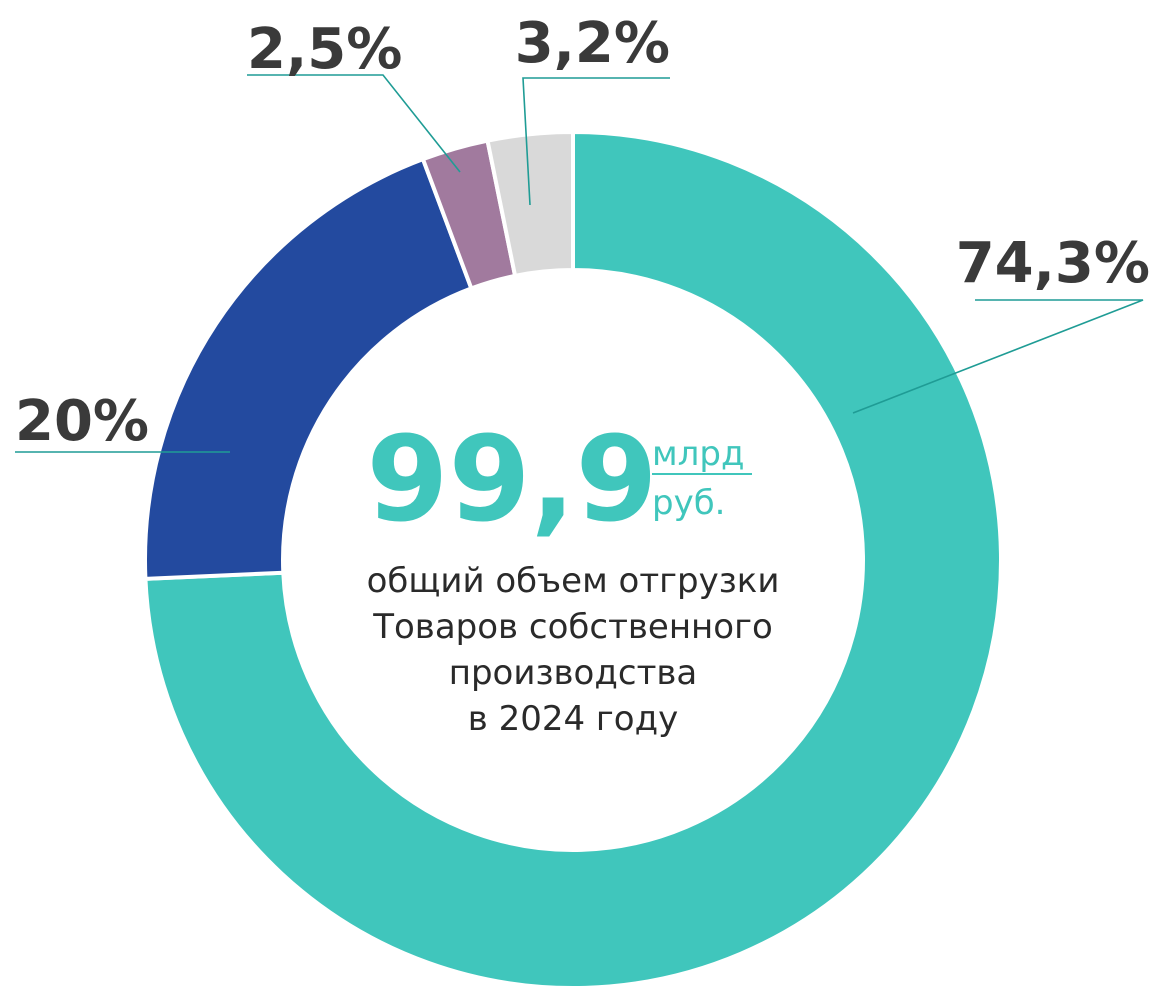 Image resolution: width=1163 pixels, height=987 pixels. Describe the element at coordinates (592, 43) in the screenshot. I see `value-label: 3,2%` at that location.